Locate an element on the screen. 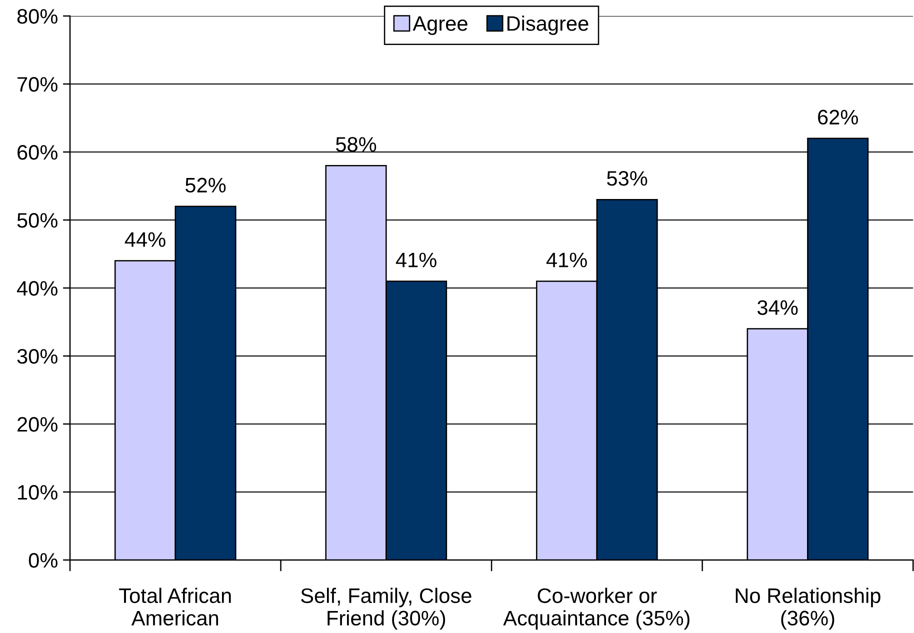 Image resolution: width=914 pixels, height=633 pixels. y-tick-label: 80% is located at coordinates (37, 16).